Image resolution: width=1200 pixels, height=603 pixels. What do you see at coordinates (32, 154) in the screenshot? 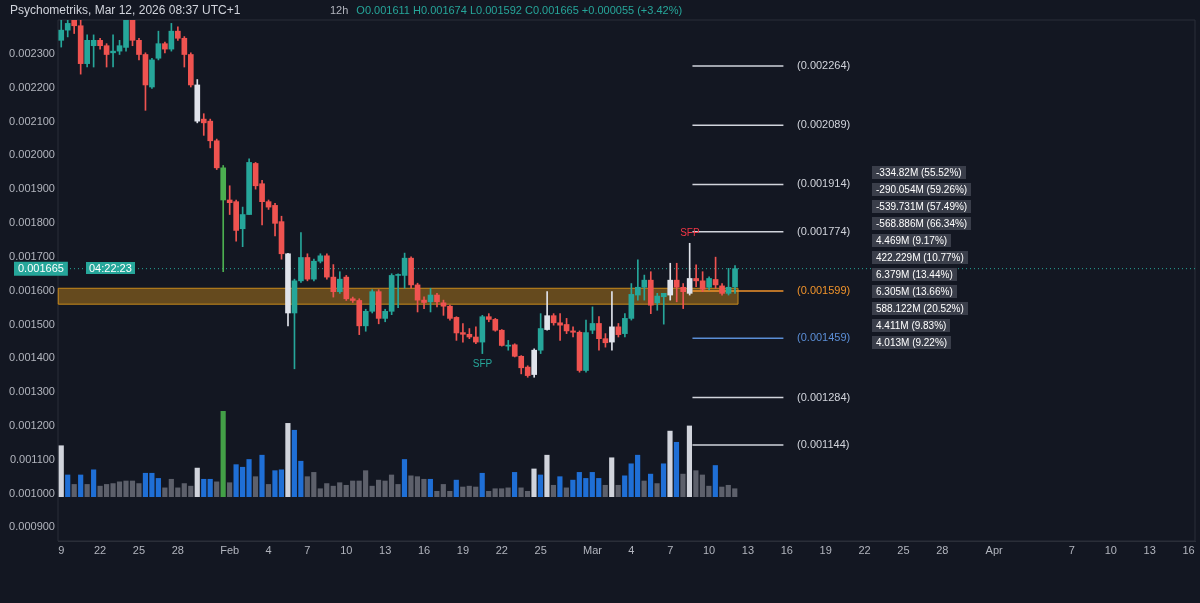
I see `y-tick-label: 0.002000` at bounding box center [32, 154].